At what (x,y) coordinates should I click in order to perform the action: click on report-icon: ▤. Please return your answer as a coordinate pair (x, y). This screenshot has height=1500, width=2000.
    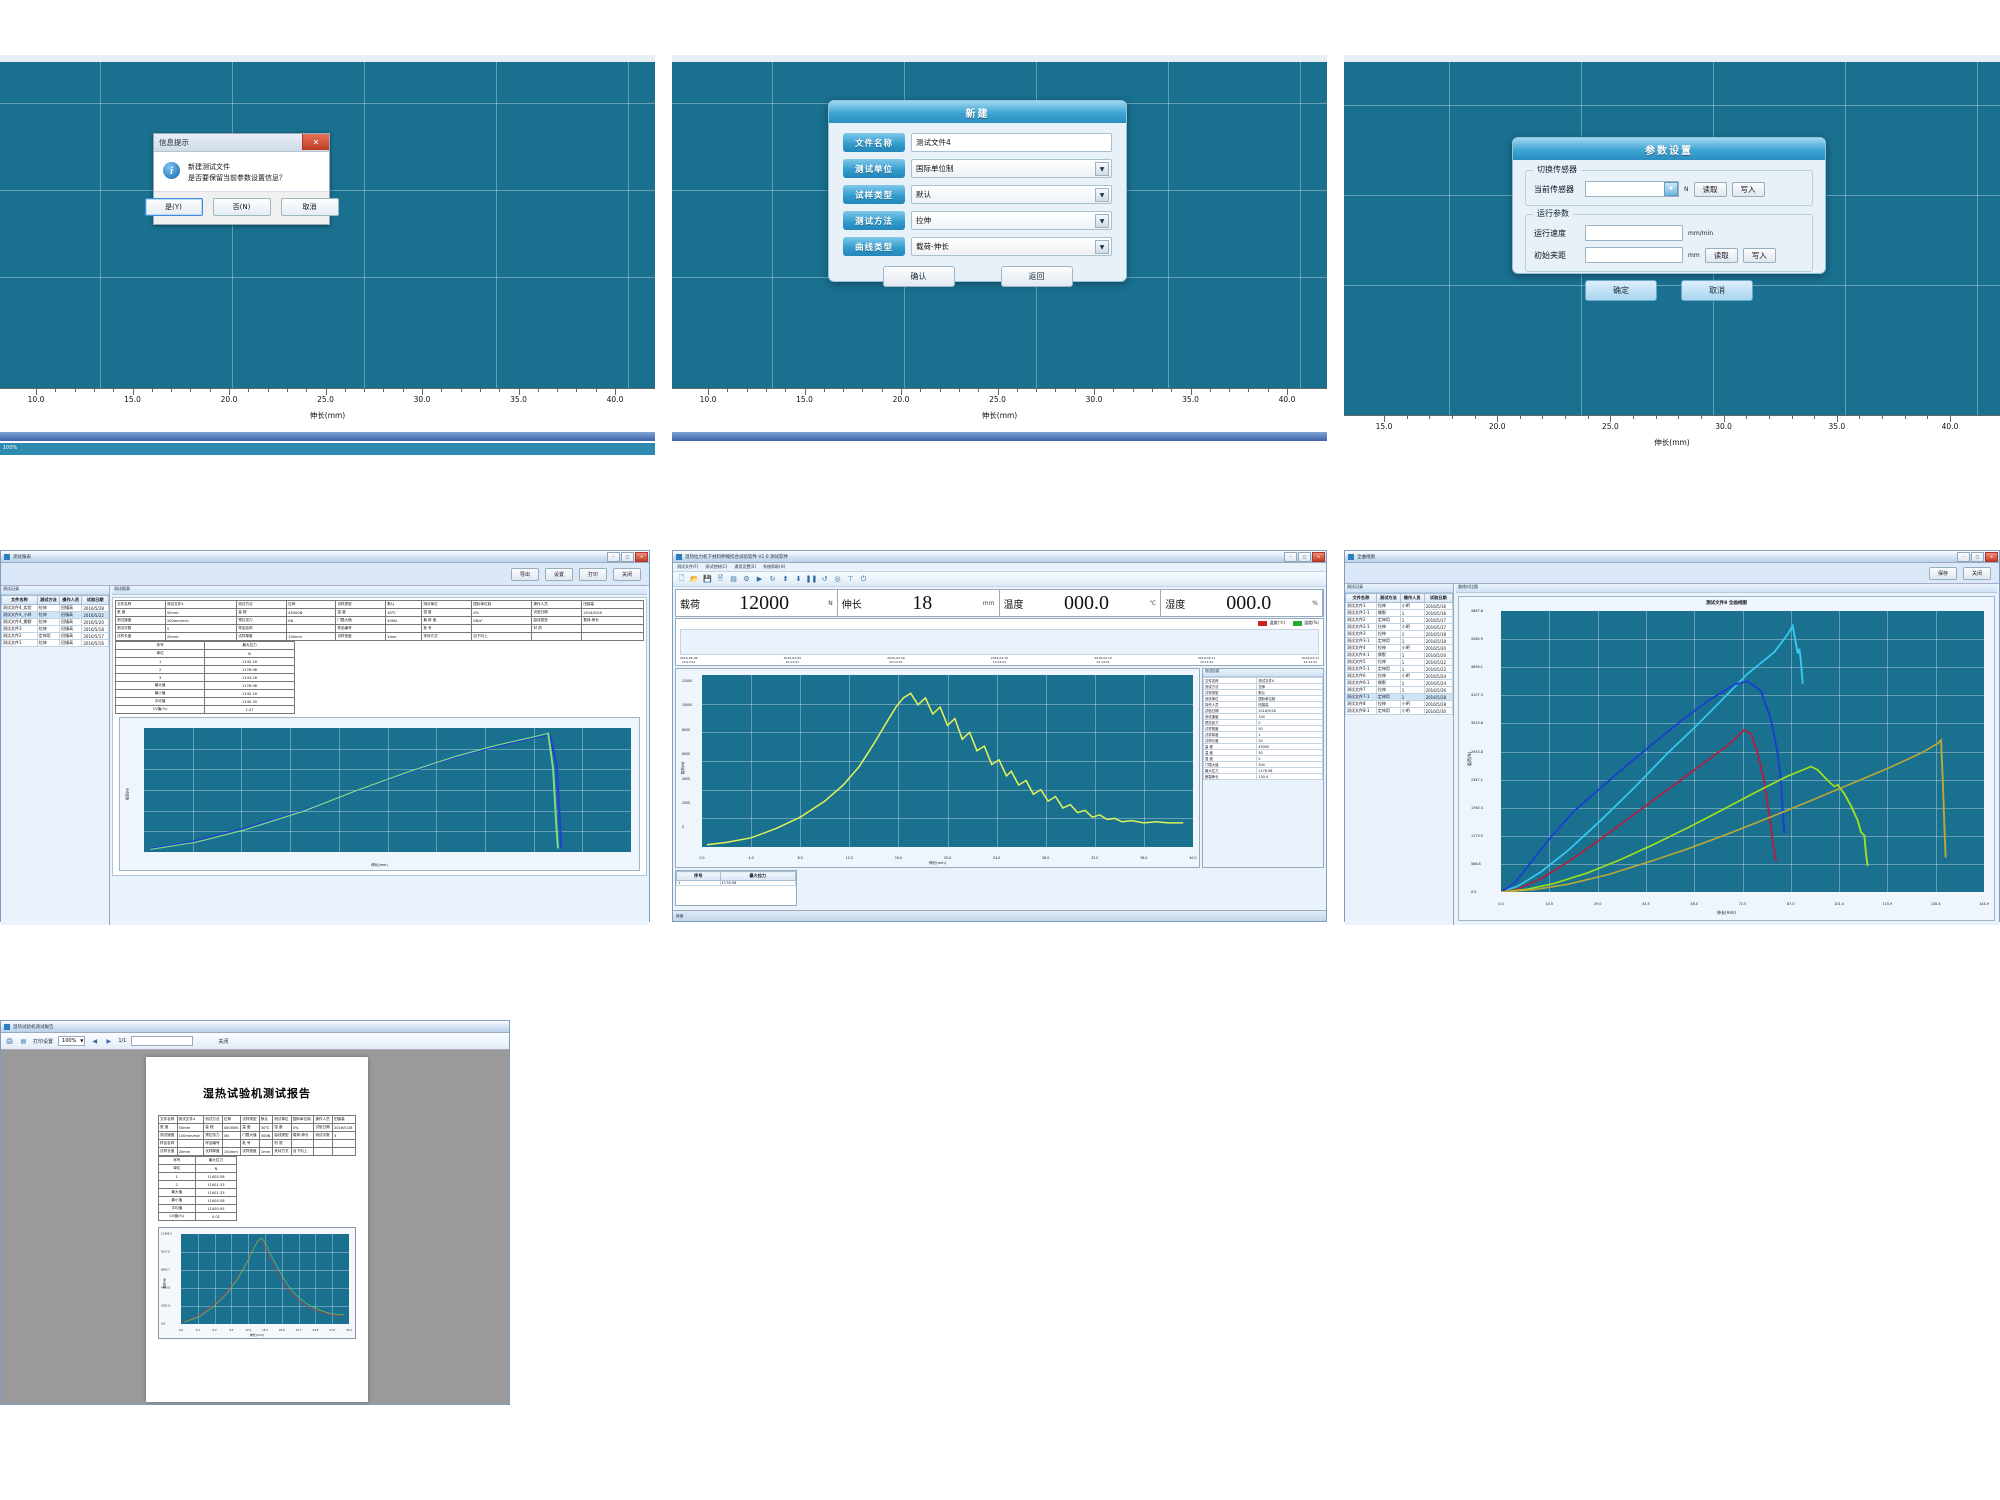
    Looking at the image, I should click on (733, 579).